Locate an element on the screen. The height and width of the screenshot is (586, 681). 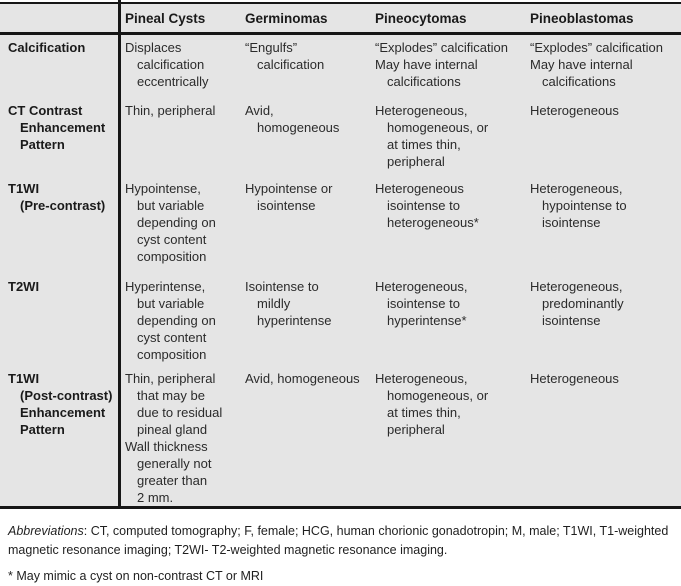
table-cell: Isointense to mildly hyperintense is located at coordinates (305, 320).